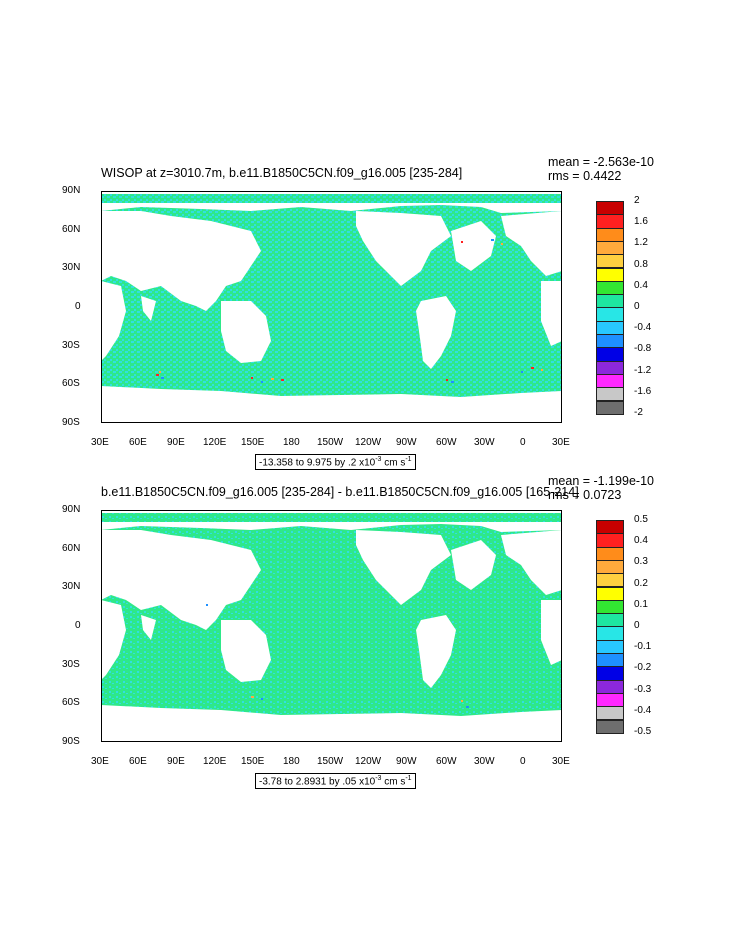 The image size is (733, 945). What do you see at coordinates (641, 264) in the screenshot?
I see `colorbar-label: 0.8` at bounding box center [641, 264].